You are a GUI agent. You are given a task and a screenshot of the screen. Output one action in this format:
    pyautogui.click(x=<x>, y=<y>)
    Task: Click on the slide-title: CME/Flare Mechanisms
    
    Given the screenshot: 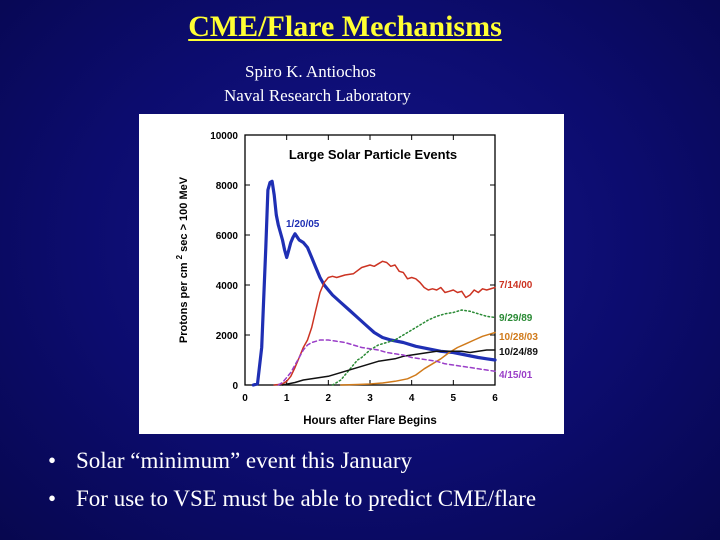 What is the action you would take?
    pyautogui.click(x=345, y=26)
    